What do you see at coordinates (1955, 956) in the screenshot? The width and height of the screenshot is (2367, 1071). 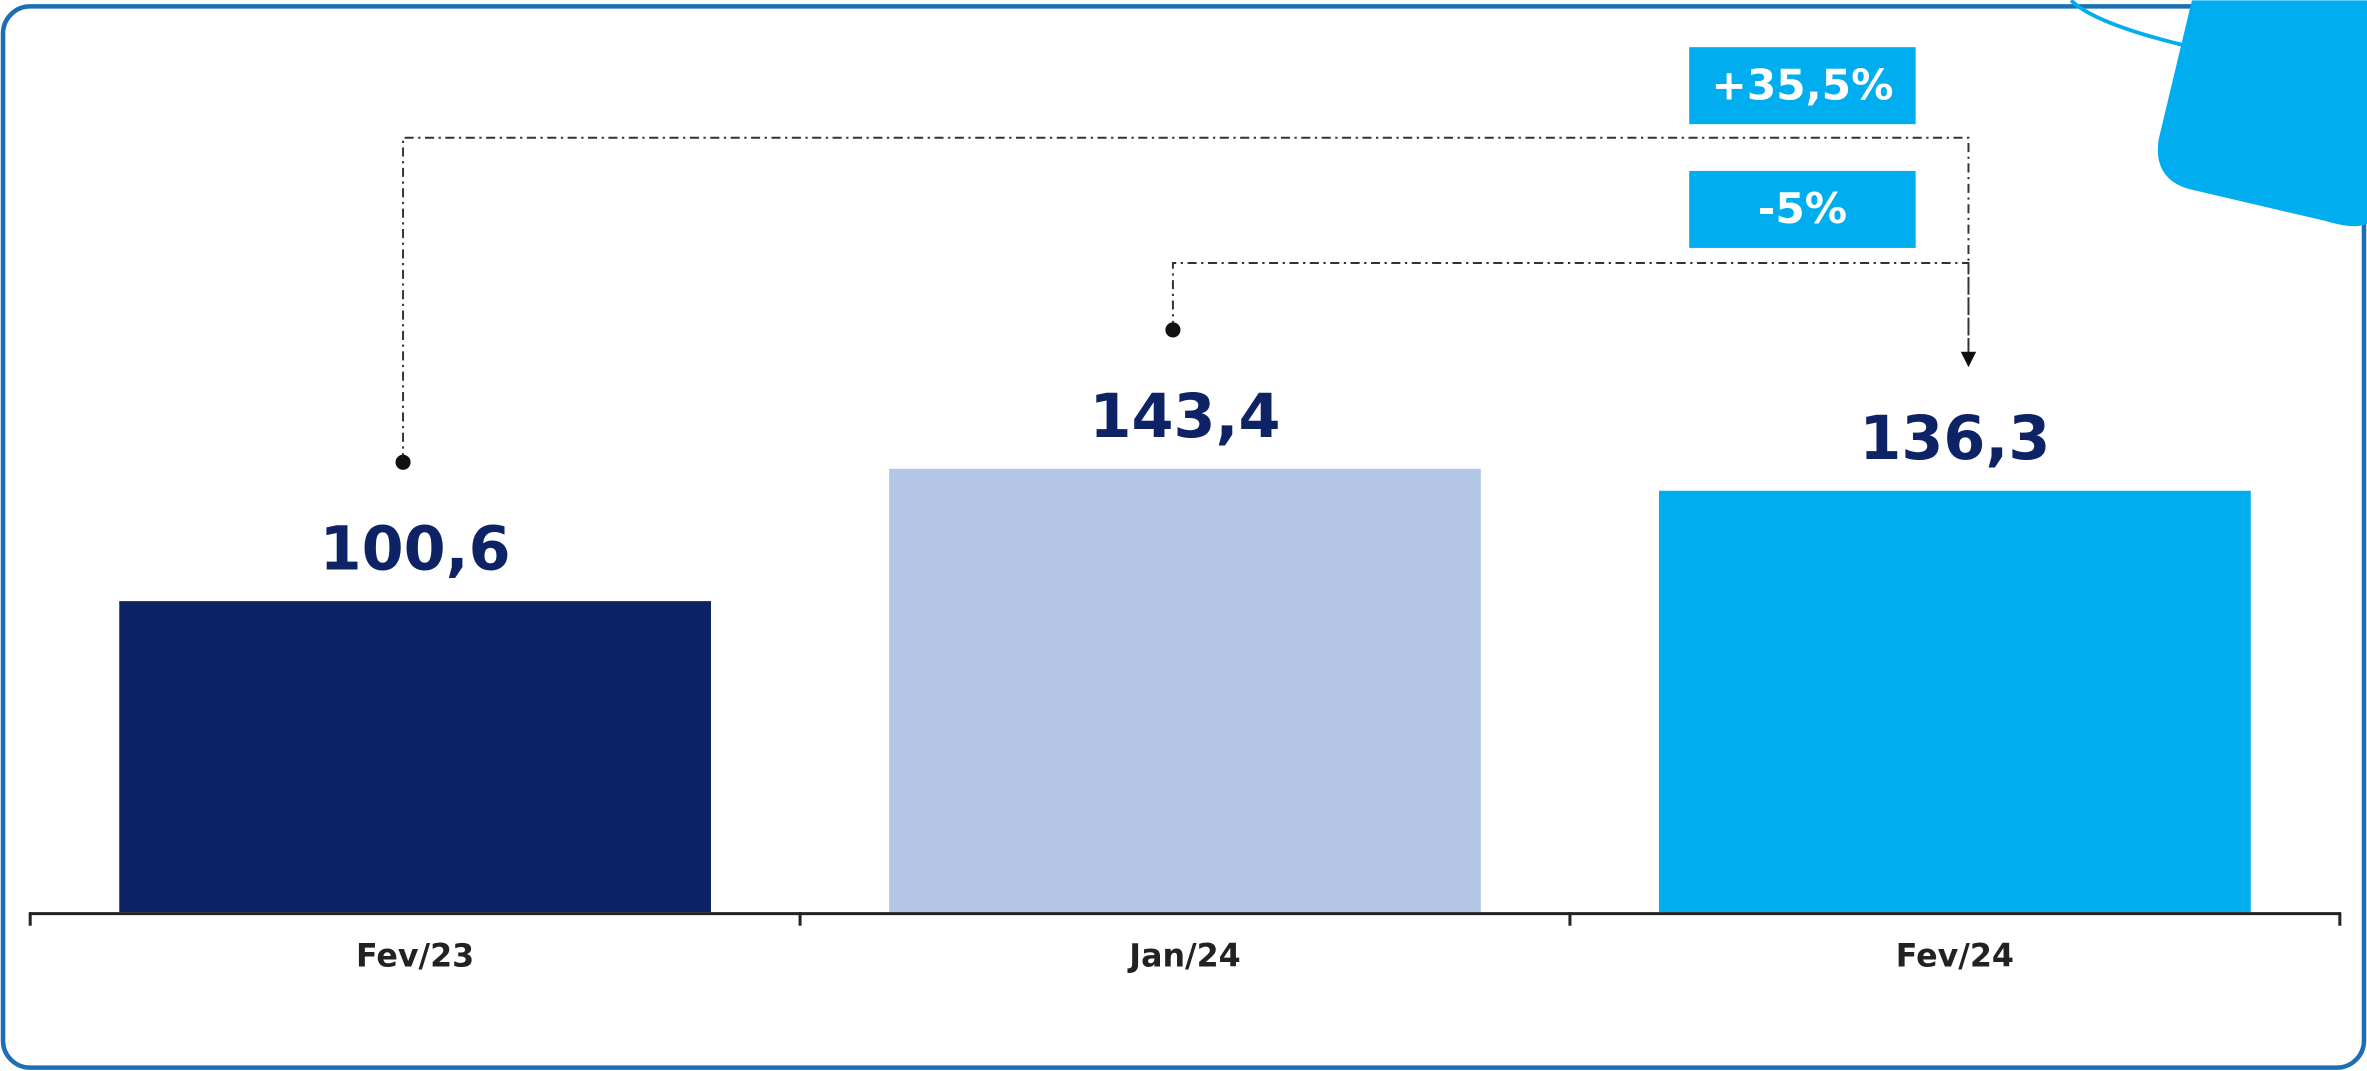 I see `x-tick-label: Fev/24` at bounding box center [1955, 956].